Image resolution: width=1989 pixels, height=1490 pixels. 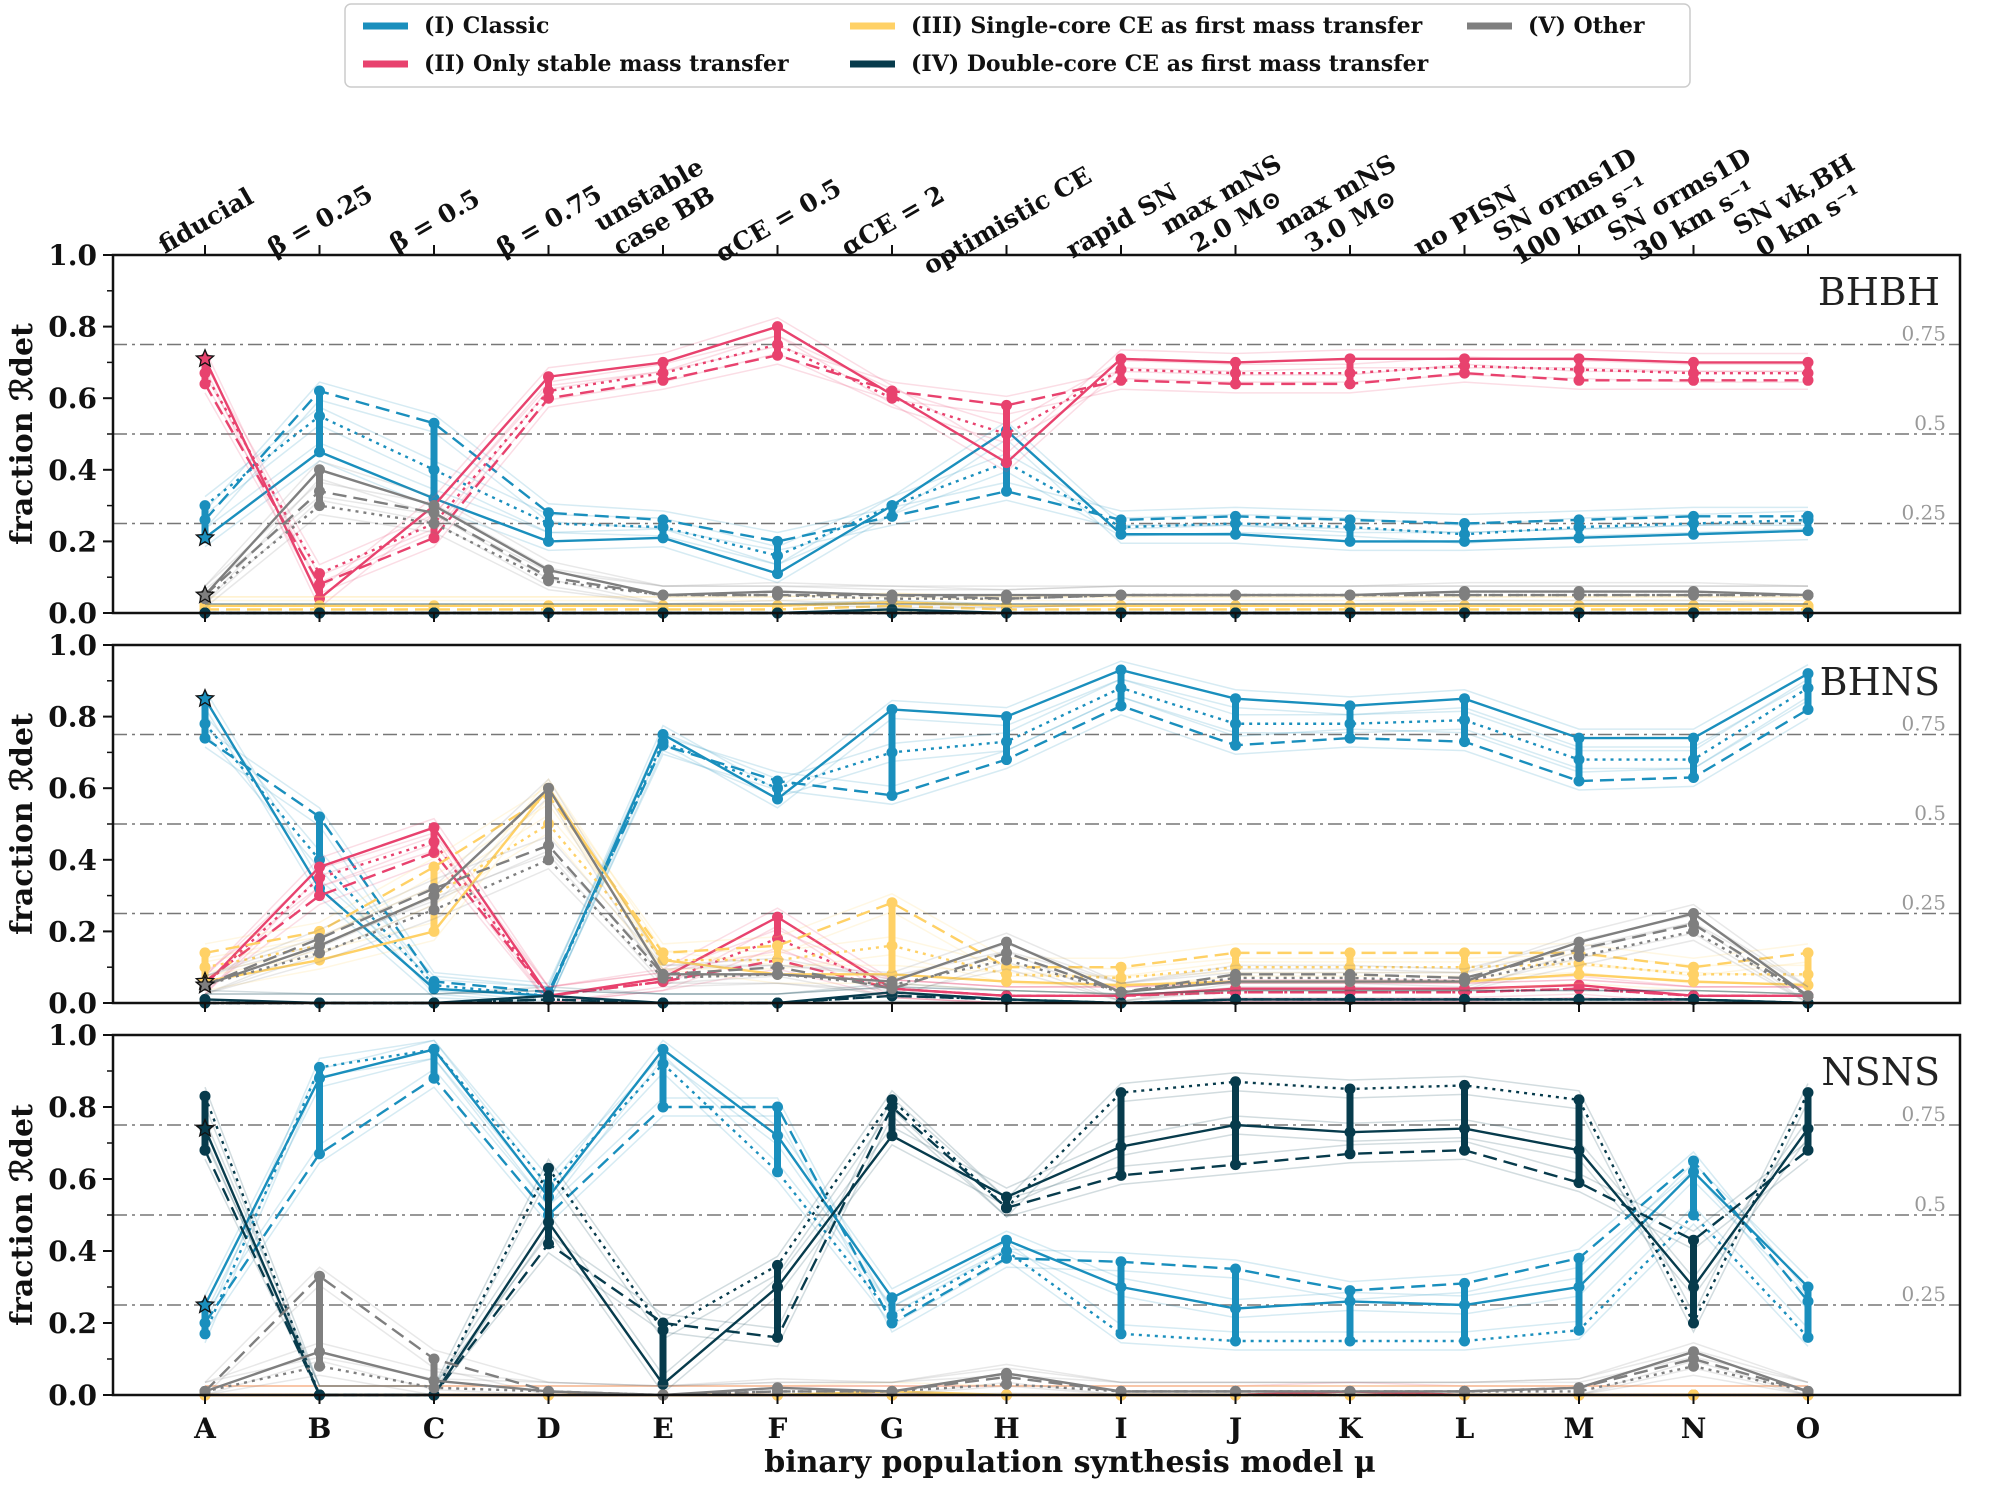 What do you see at coordinates (72, 613) in the screenshot?
I see `y-tick-label: 0.0` at bounding box center [72, 613].